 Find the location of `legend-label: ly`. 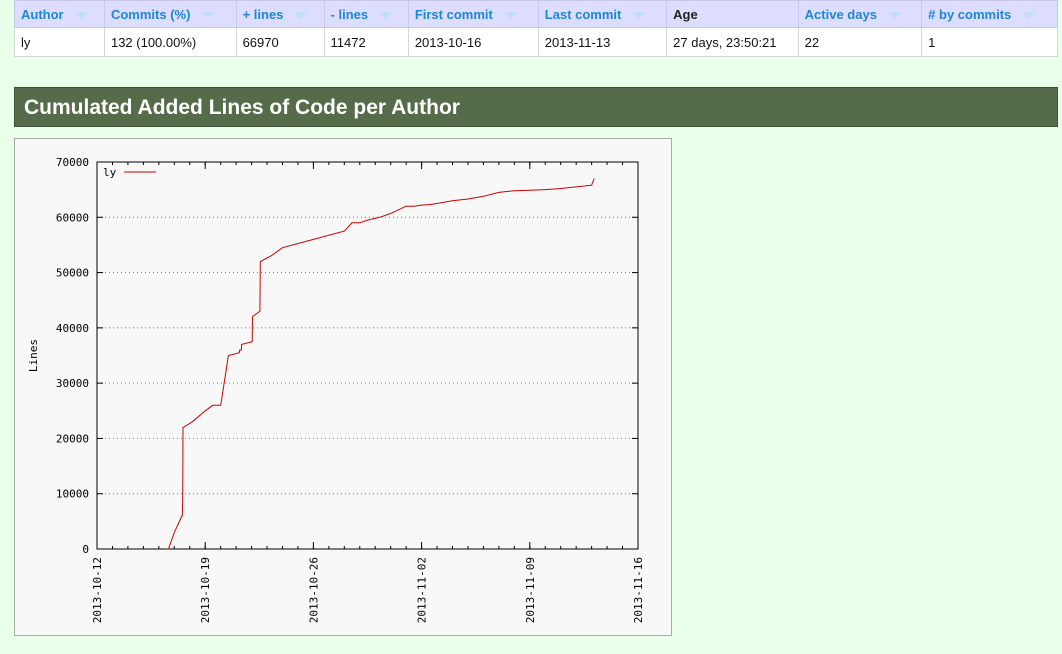

legend-label: ly is located at coordinates (110, 172).